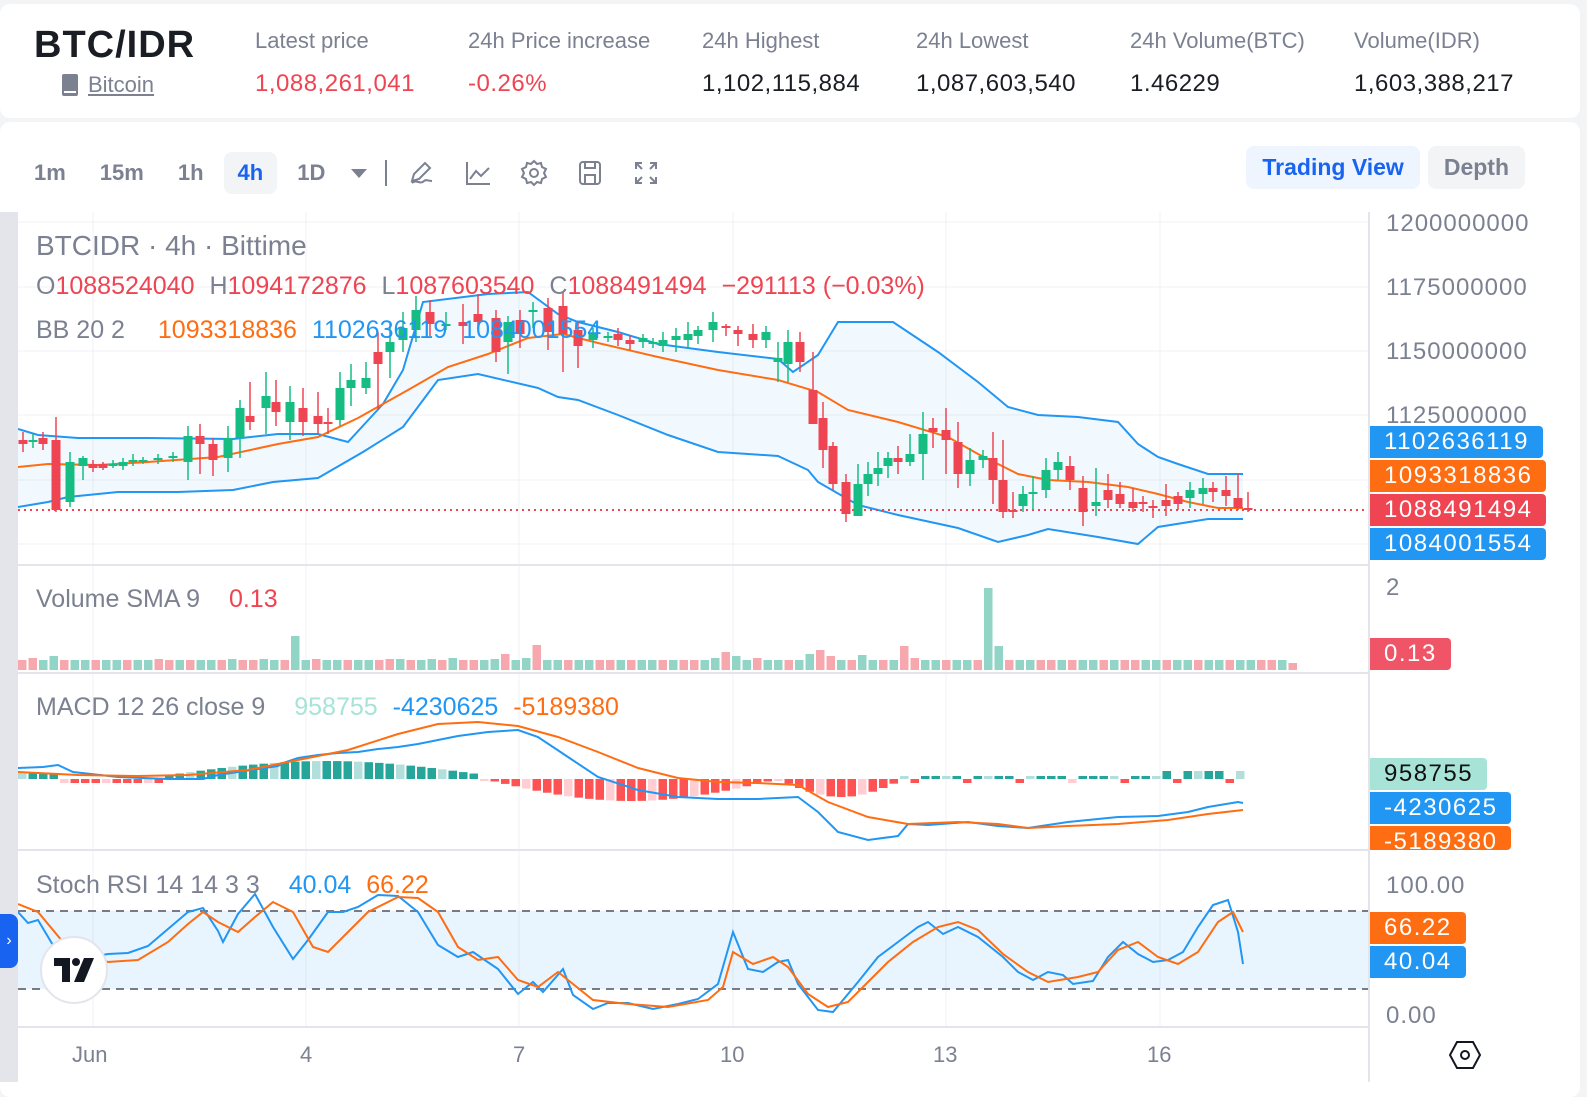 Image resolution: width=1587 pixels, height=1097 pixels. I want to click on stoch-k-tag: 40.04, so click(1418, 962).